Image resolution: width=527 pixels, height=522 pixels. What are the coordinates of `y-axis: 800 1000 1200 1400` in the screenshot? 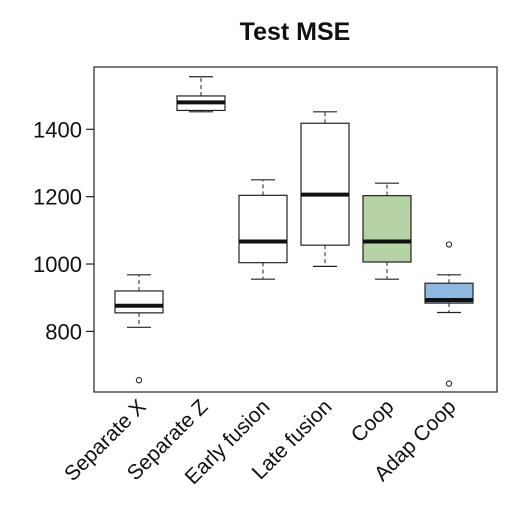 It's located at (63, 230).